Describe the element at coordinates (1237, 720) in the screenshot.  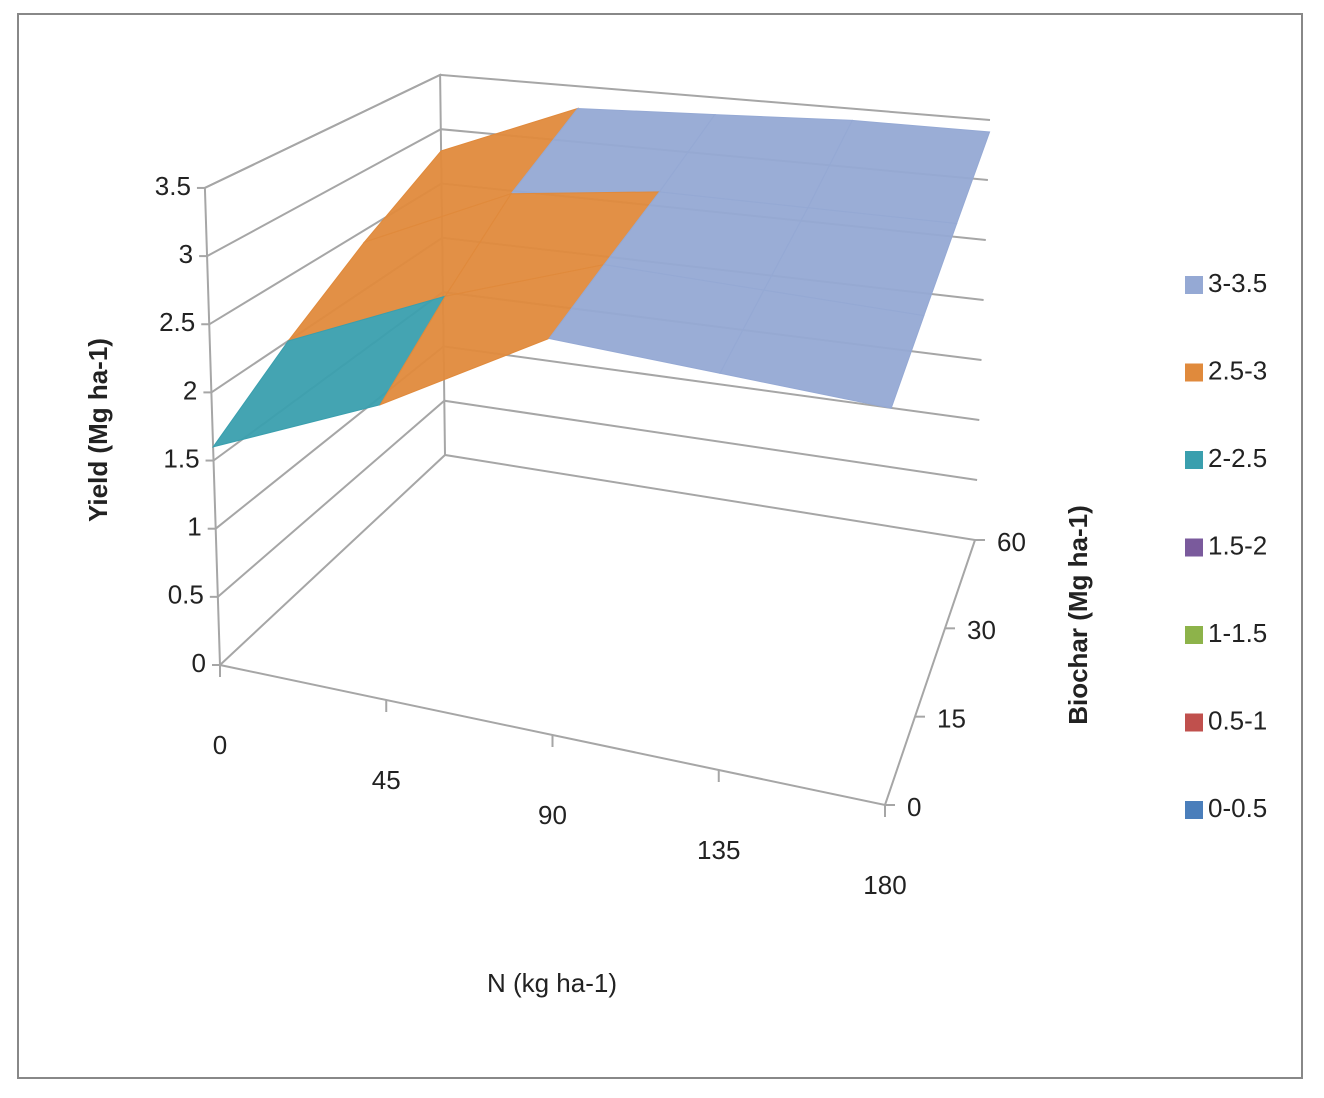
I see `legend-label: 0.5-1` at that location.